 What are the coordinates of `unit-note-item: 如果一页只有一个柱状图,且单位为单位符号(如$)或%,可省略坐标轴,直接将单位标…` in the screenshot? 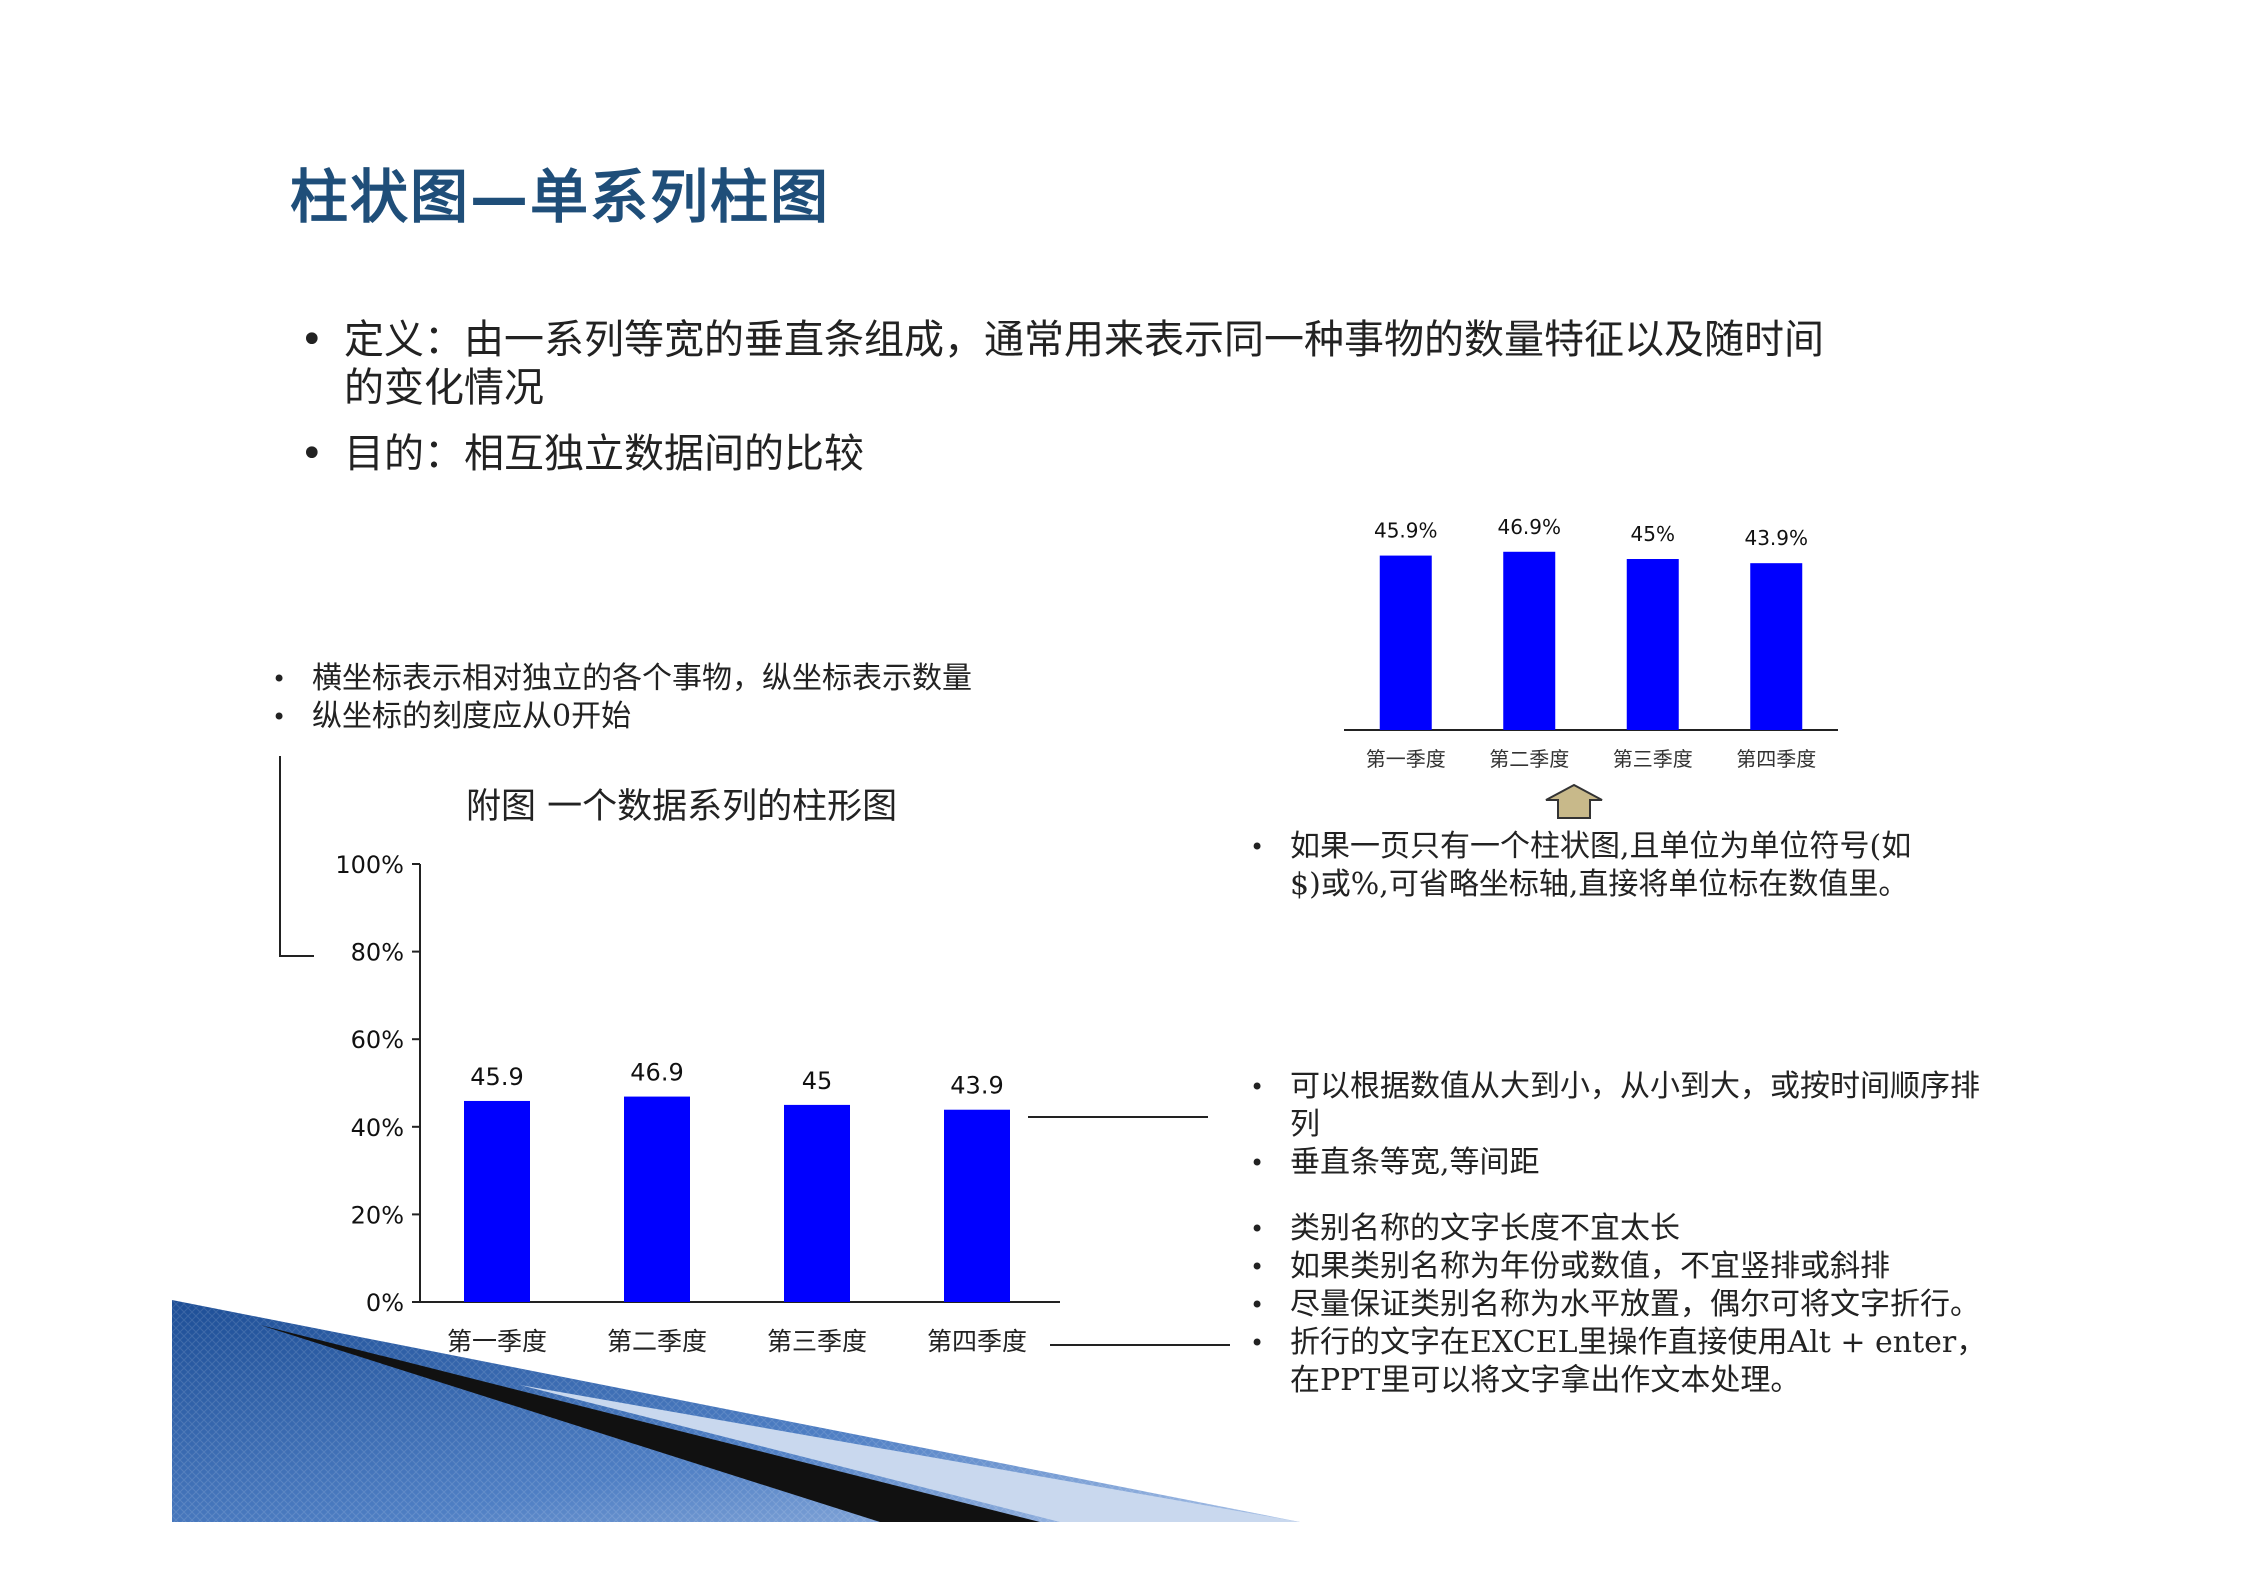 It's located at (1595, 866).